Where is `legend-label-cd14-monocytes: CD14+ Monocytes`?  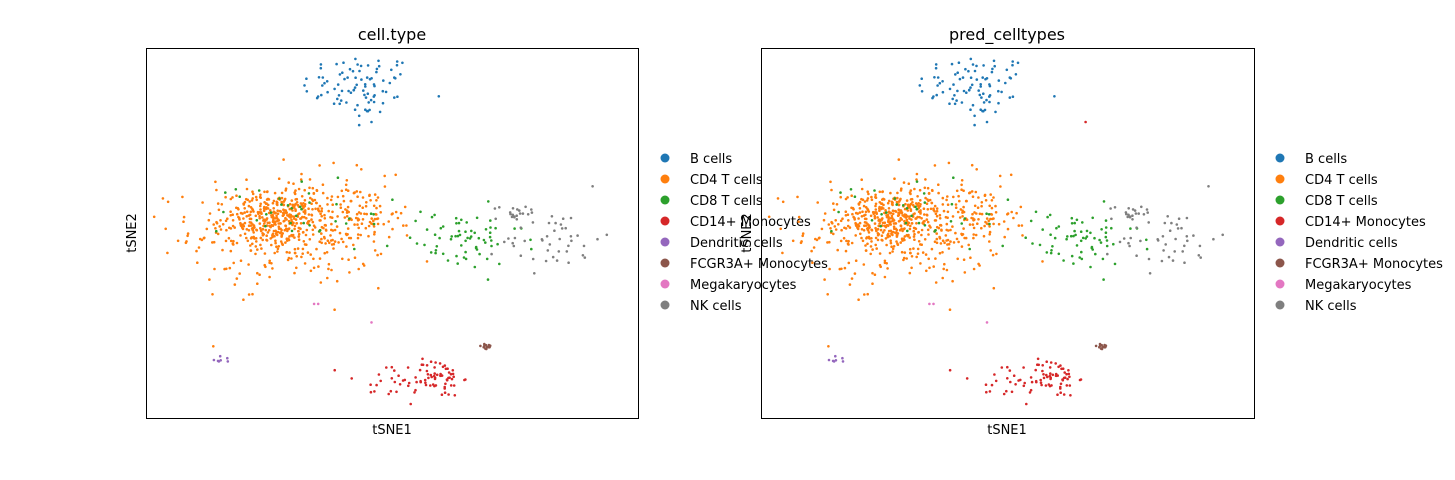
legend-label-cd14-monocytes: CD14+ Monocytes is located at coordinates (750, 222).